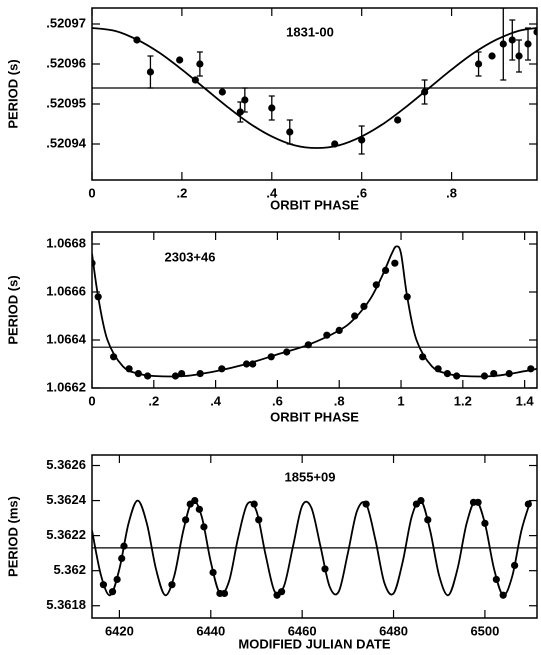  What do you see at coordinates (525, 400) in the screenshot?
I see `x-tick-label: 1.4` at bounding box center [525, 400].